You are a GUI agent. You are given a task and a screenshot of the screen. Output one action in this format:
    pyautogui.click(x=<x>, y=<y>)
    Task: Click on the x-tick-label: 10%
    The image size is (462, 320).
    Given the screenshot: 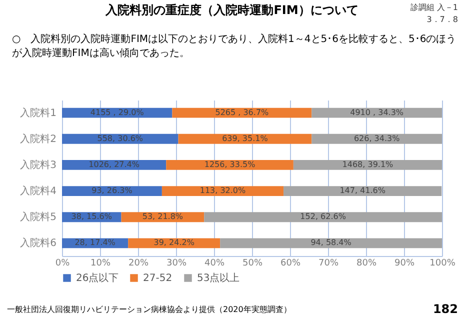 What is the action you would take?
    pyautogui.click(x=100, y=263)
    